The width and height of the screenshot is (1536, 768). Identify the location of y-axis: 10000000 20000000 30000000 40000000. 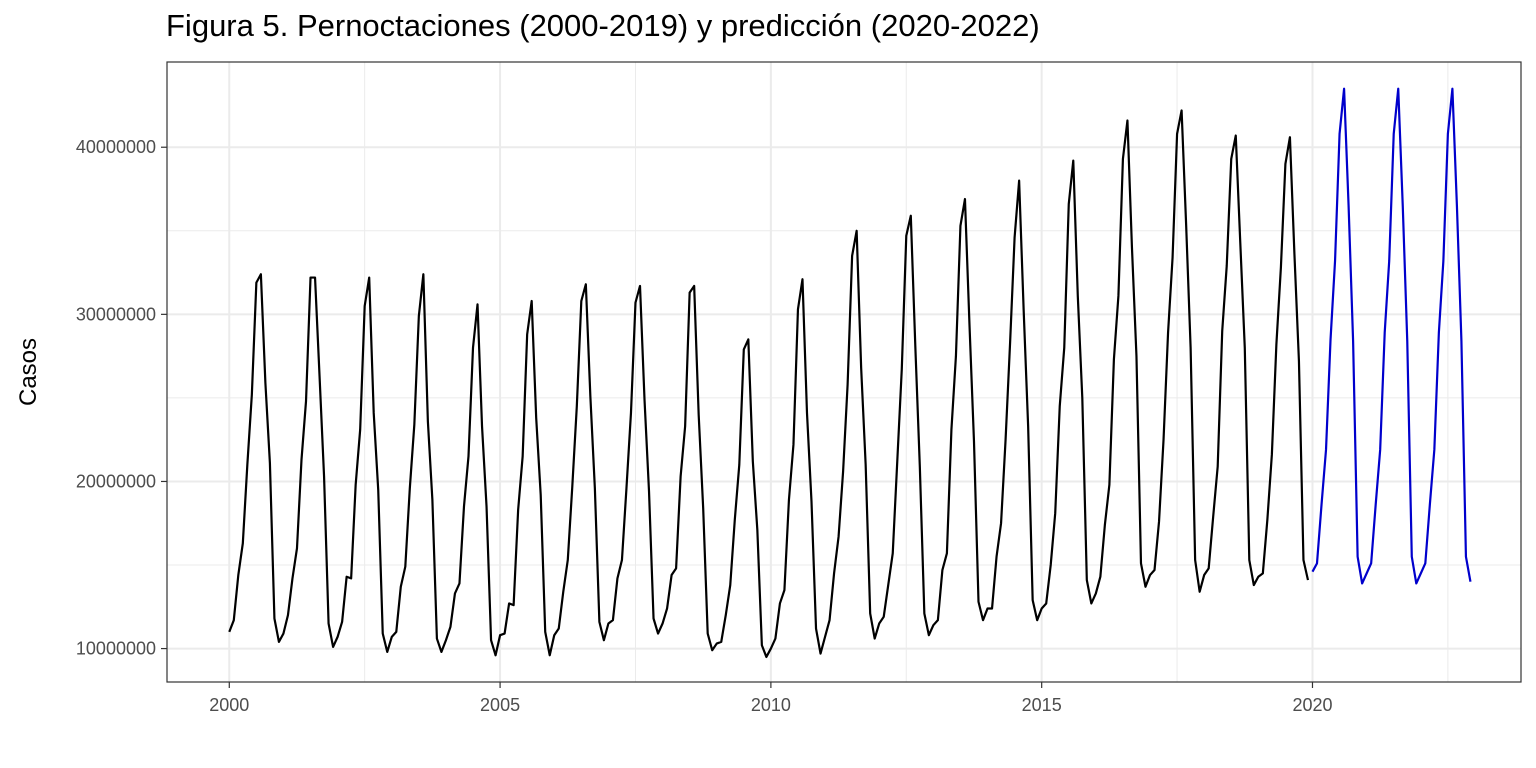
(121, 398).